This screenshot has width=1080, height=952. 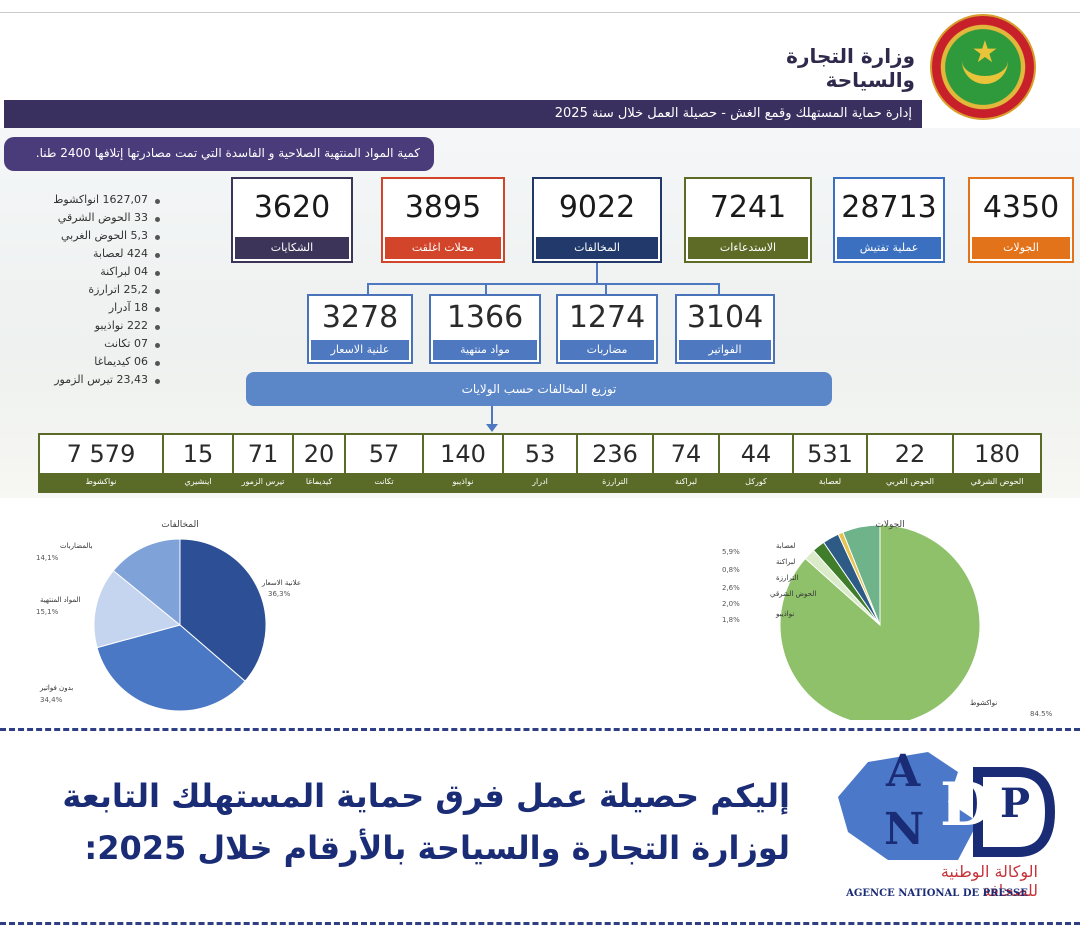 What do you see at coordinates (903, 771) in the screenshot?
I see `logo-letter-a: A` at bounding box center [903, 771].